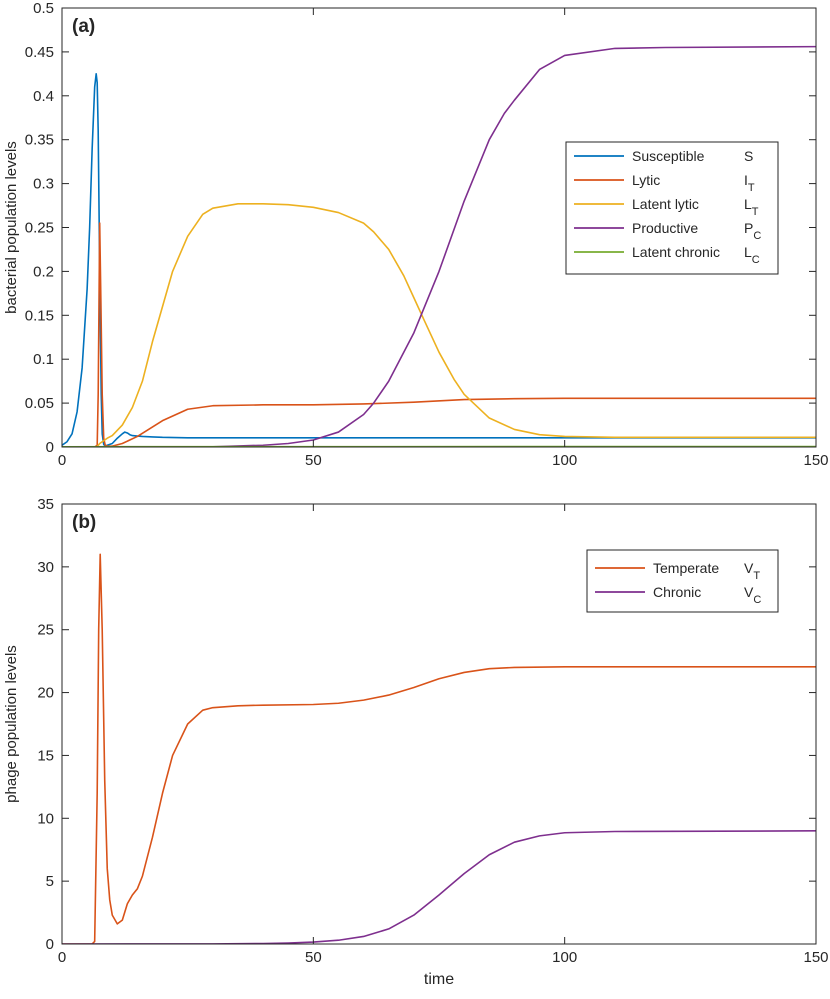 The image size is (830, 999). I want to click on legend-box, so click(682, 581).